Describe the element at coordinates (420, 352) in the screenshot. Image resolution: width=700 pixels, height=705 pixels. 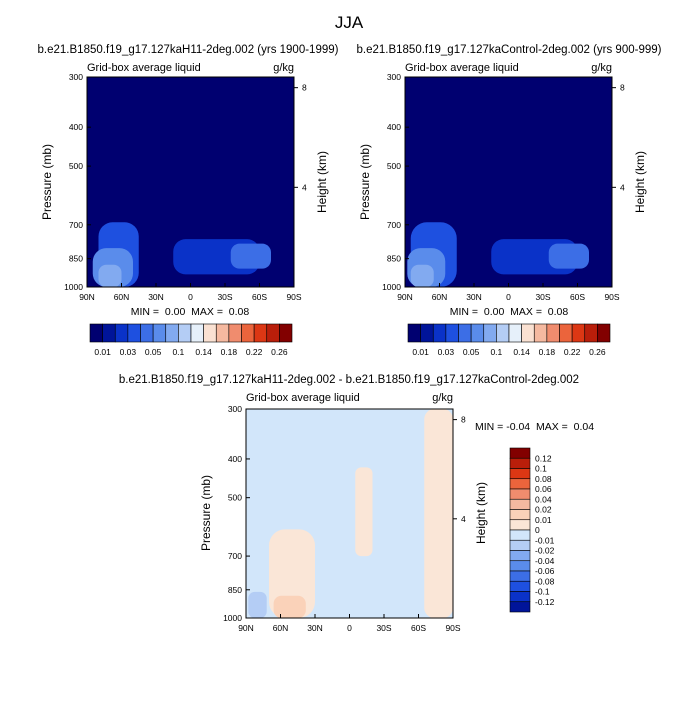
I see `panel-2-colorbar-label: 0.01` at that location.